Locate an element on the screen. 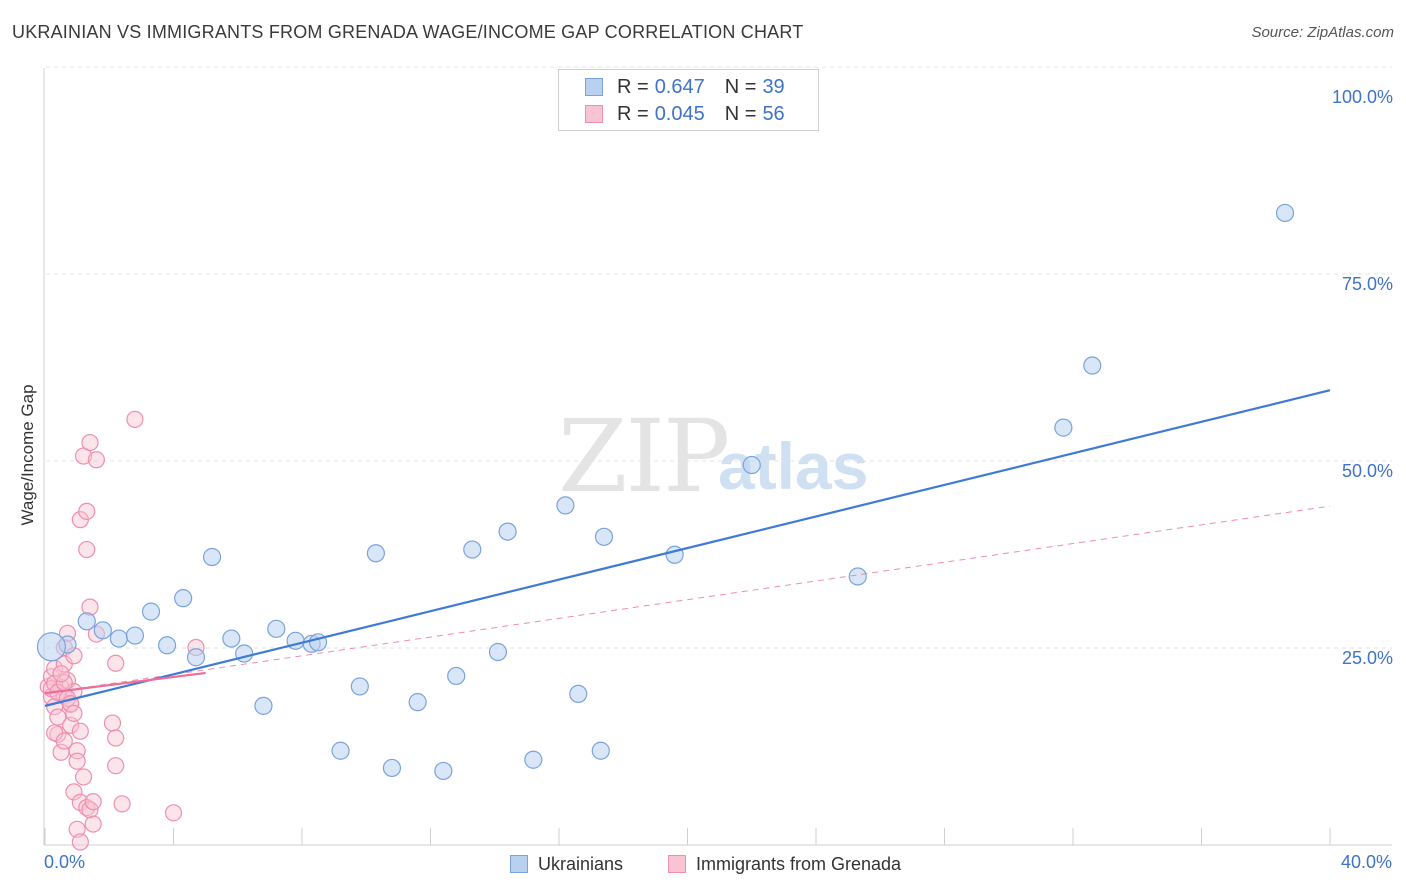 The height and width of the screenshot is (892, 1406). y-axis-label: Wage/Income Gap is located at coordinates (27, 455).